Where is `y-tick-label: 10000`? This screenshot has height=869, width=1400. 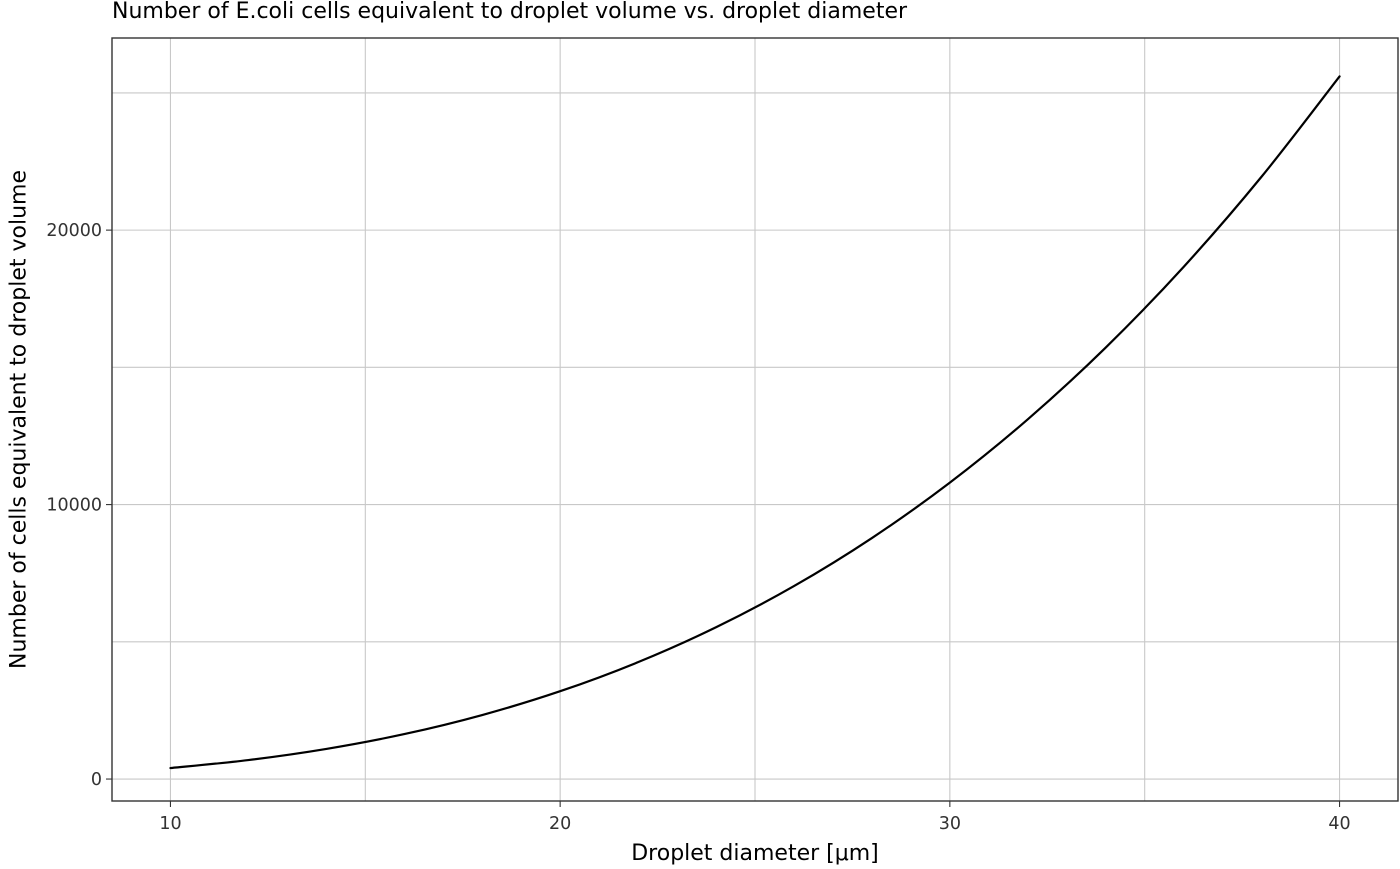
y-tick-label: 10000 is located at coordinates (74, 506).